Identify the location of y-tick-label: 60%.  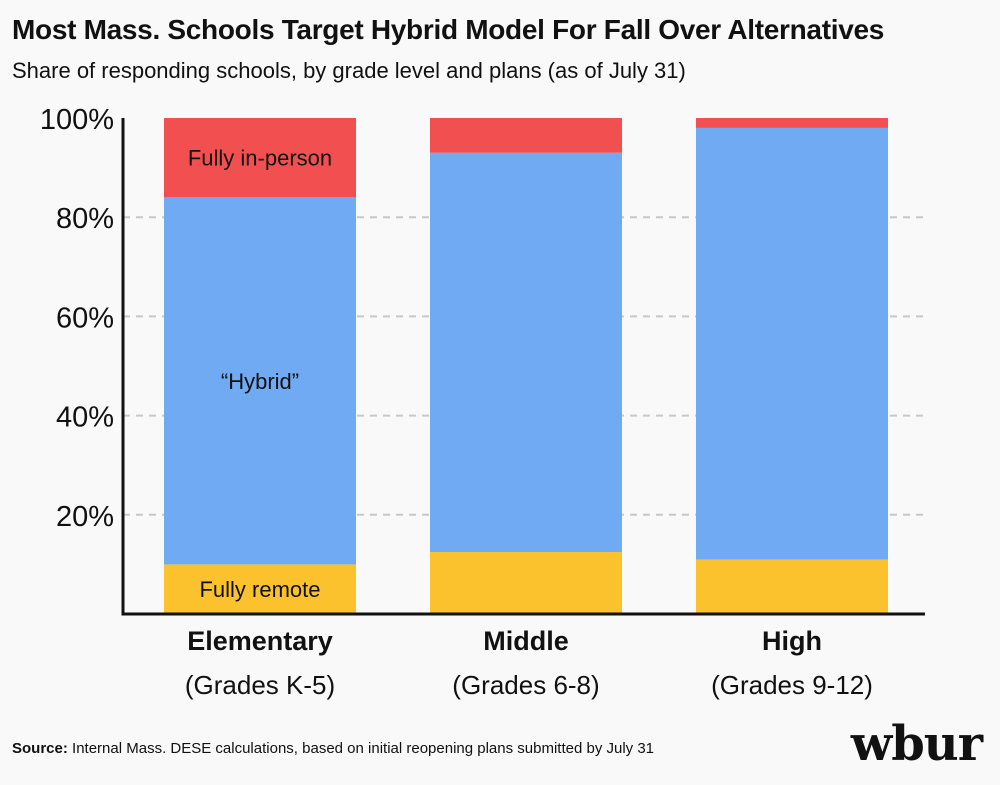
(85, 318).